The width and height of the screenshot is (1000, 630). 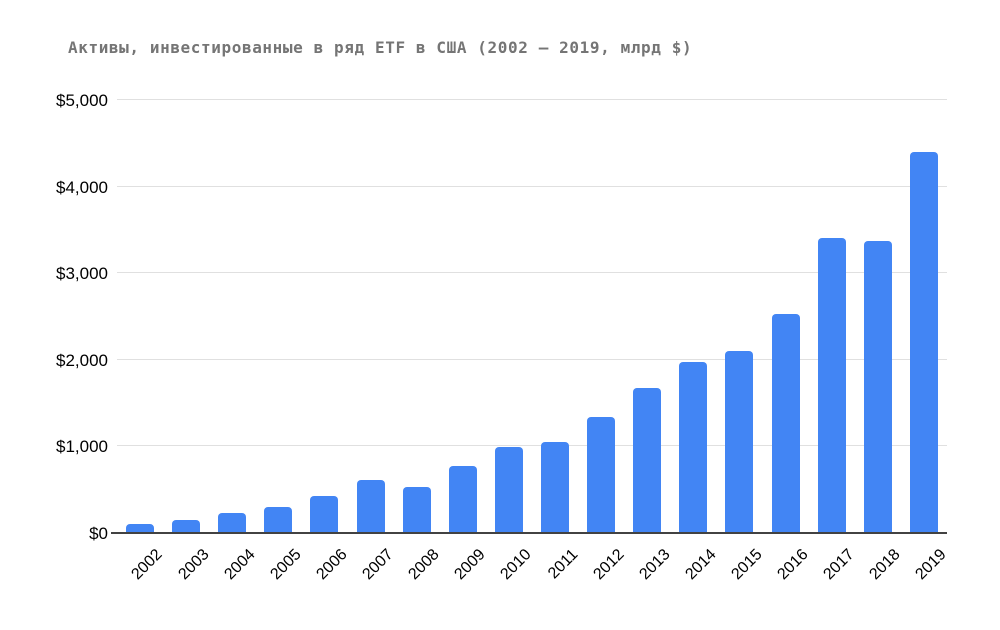 I want to click on x-axis-label-2018: 2018, so click(x=885, y=565).